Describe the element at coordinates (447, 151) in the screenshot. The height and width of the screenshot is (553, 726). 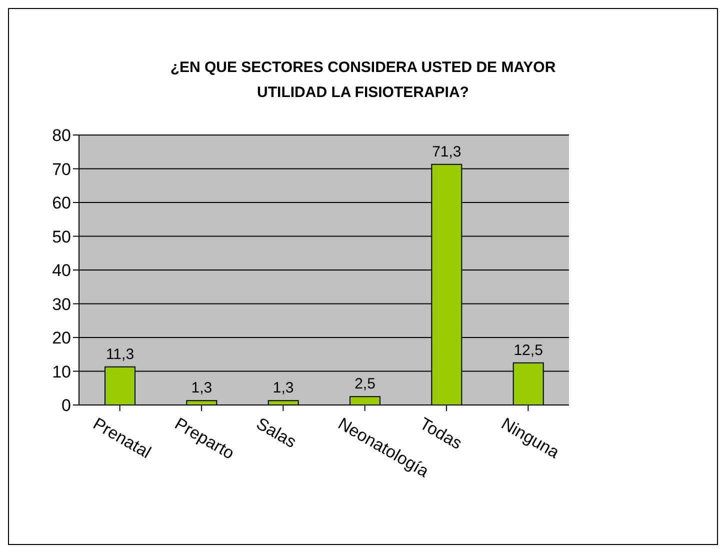
I see `data-label: 71,3` at that location.